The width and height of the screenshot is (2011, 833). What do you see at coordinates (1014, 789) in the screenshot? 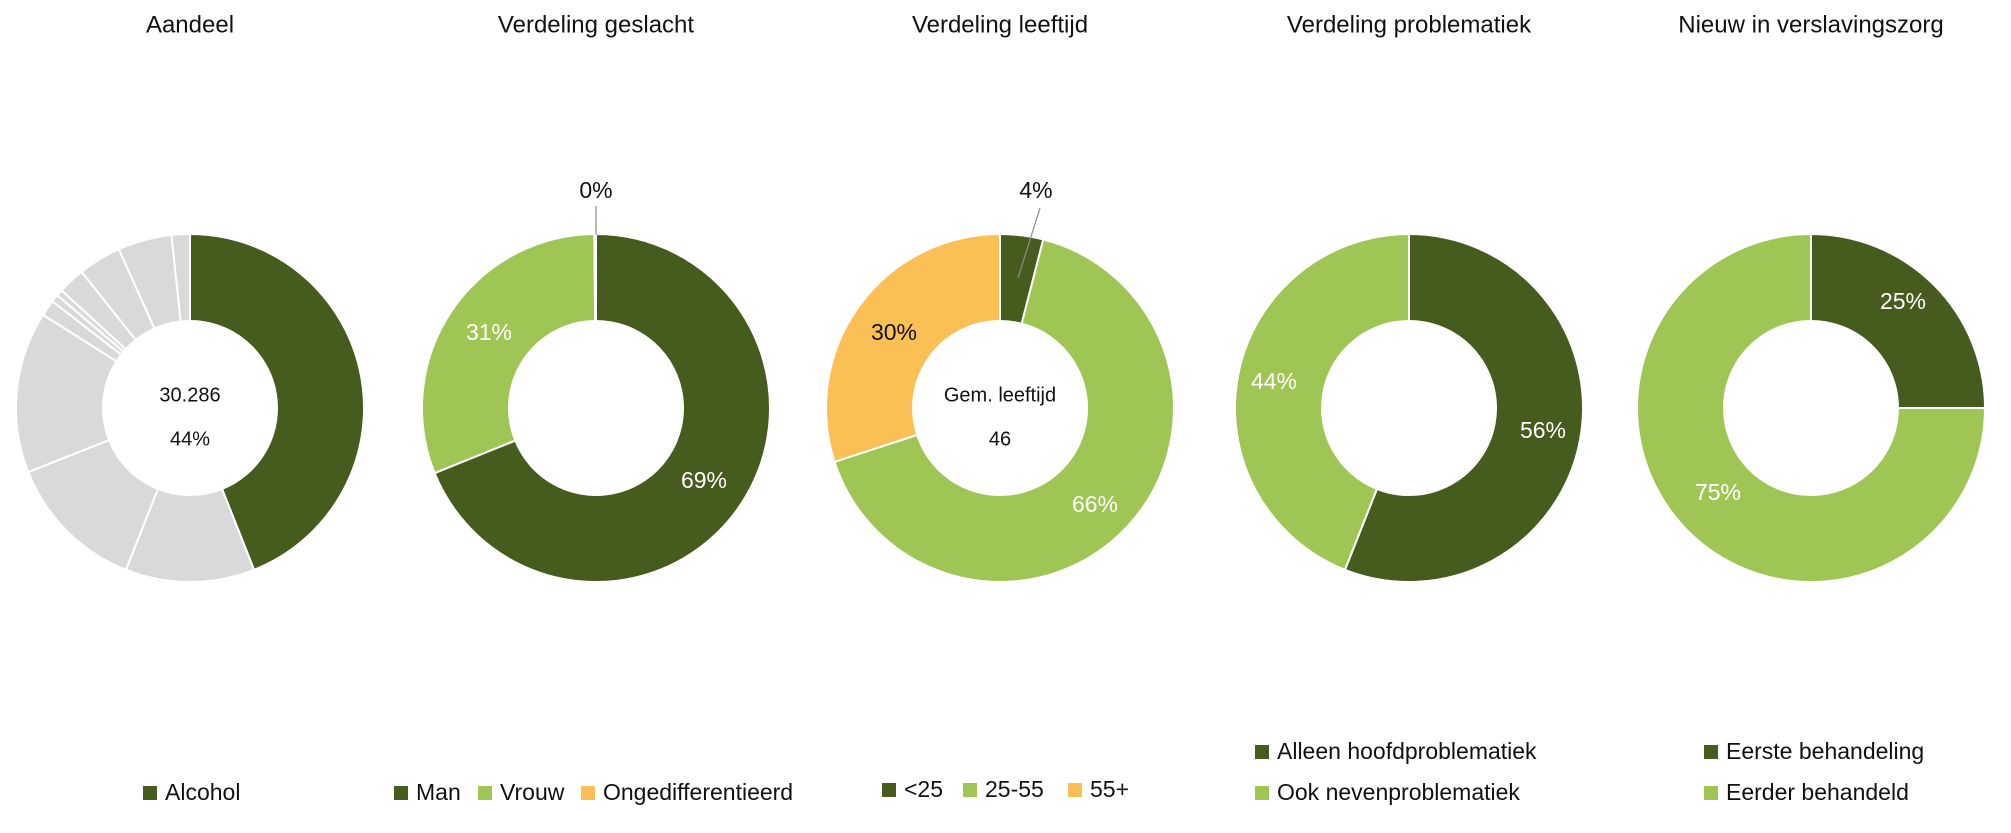
I see `legend-label: 25-55` at bounding box center [1014, 789].